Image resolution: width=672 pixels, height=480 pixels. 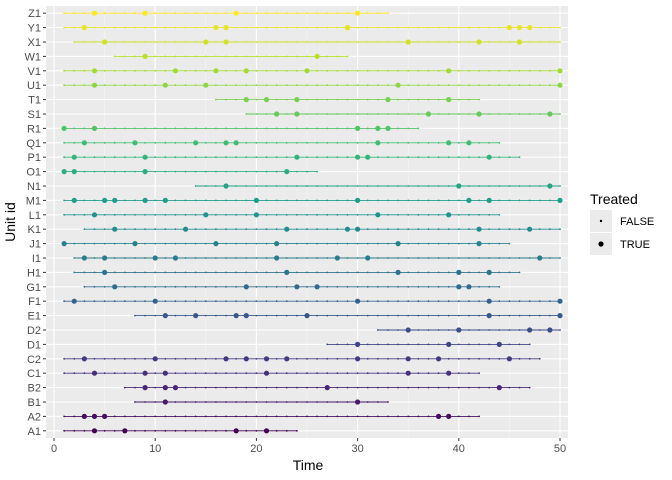 What do you see at coordinates (313, 71) in the screenshot?
I see `unit-series-v1` at bounding box center [313, 71].